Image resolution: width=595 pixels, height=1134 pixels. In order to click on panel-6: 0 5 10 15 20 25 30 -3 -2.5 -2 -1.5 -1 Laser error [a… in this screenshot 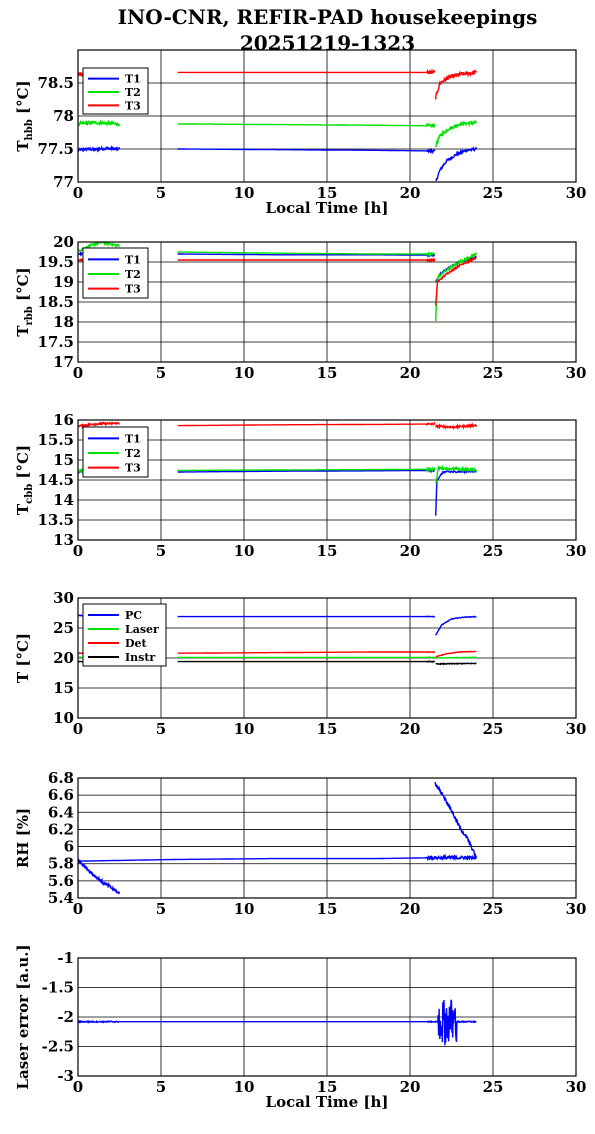, I will do `click(300, 1027)`.